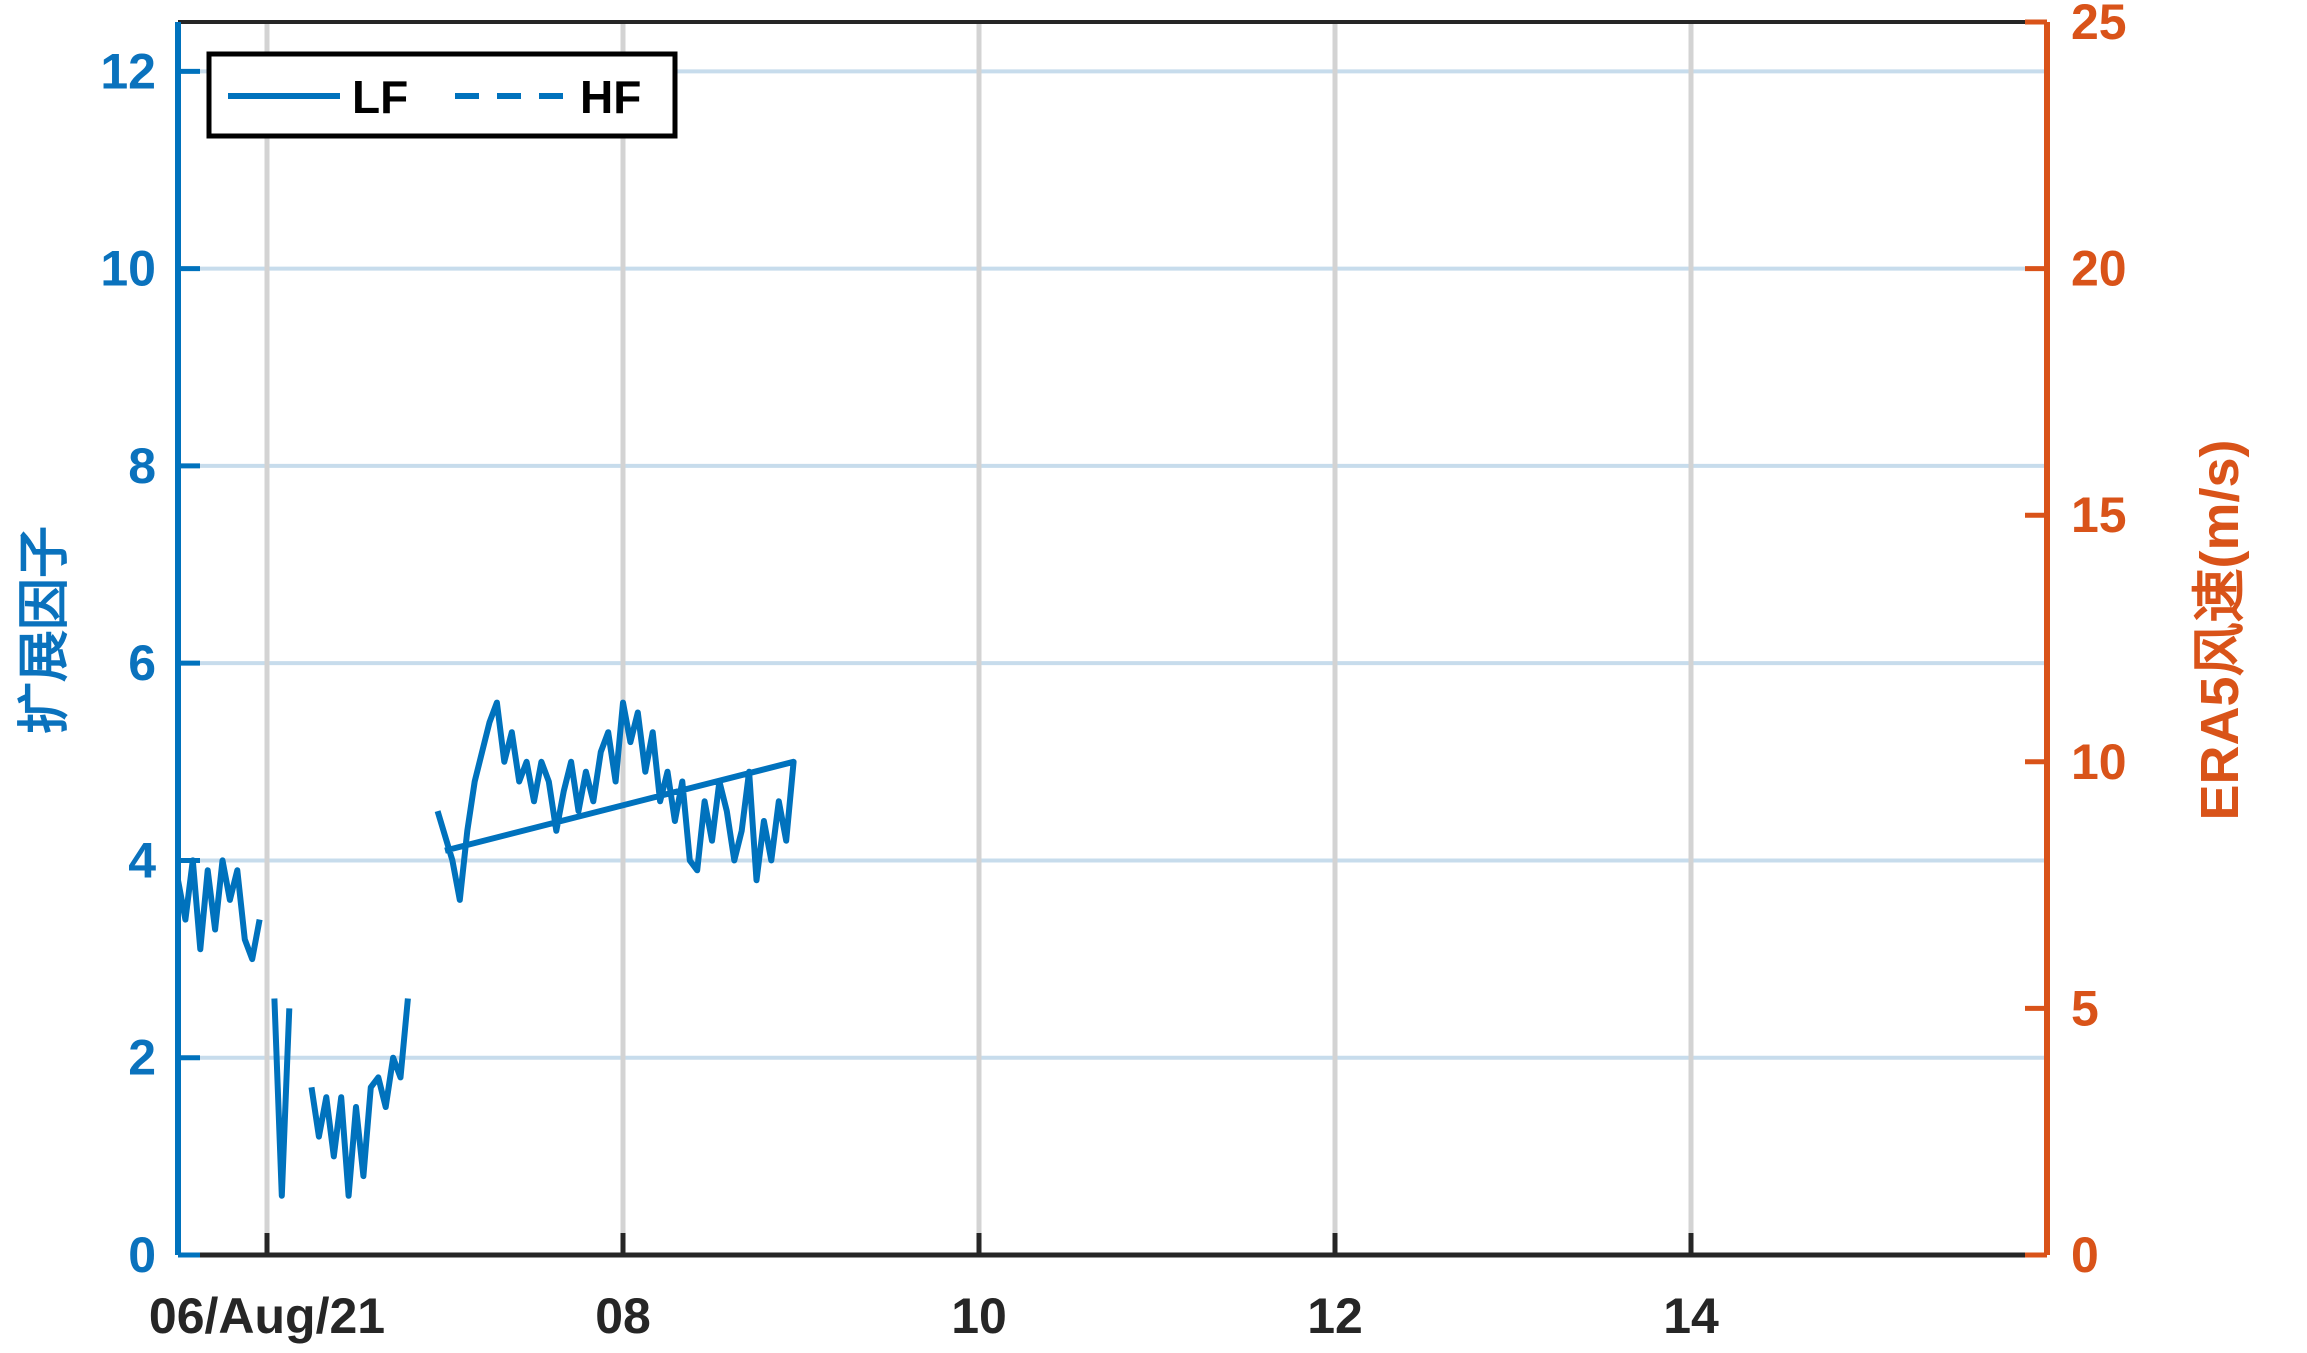 The width and height of the screenshot is (2307, 1353). Describe the element at coordinates (1691, 1316) in the screenshot. I see `x-tick-label-4: 14` at that location.